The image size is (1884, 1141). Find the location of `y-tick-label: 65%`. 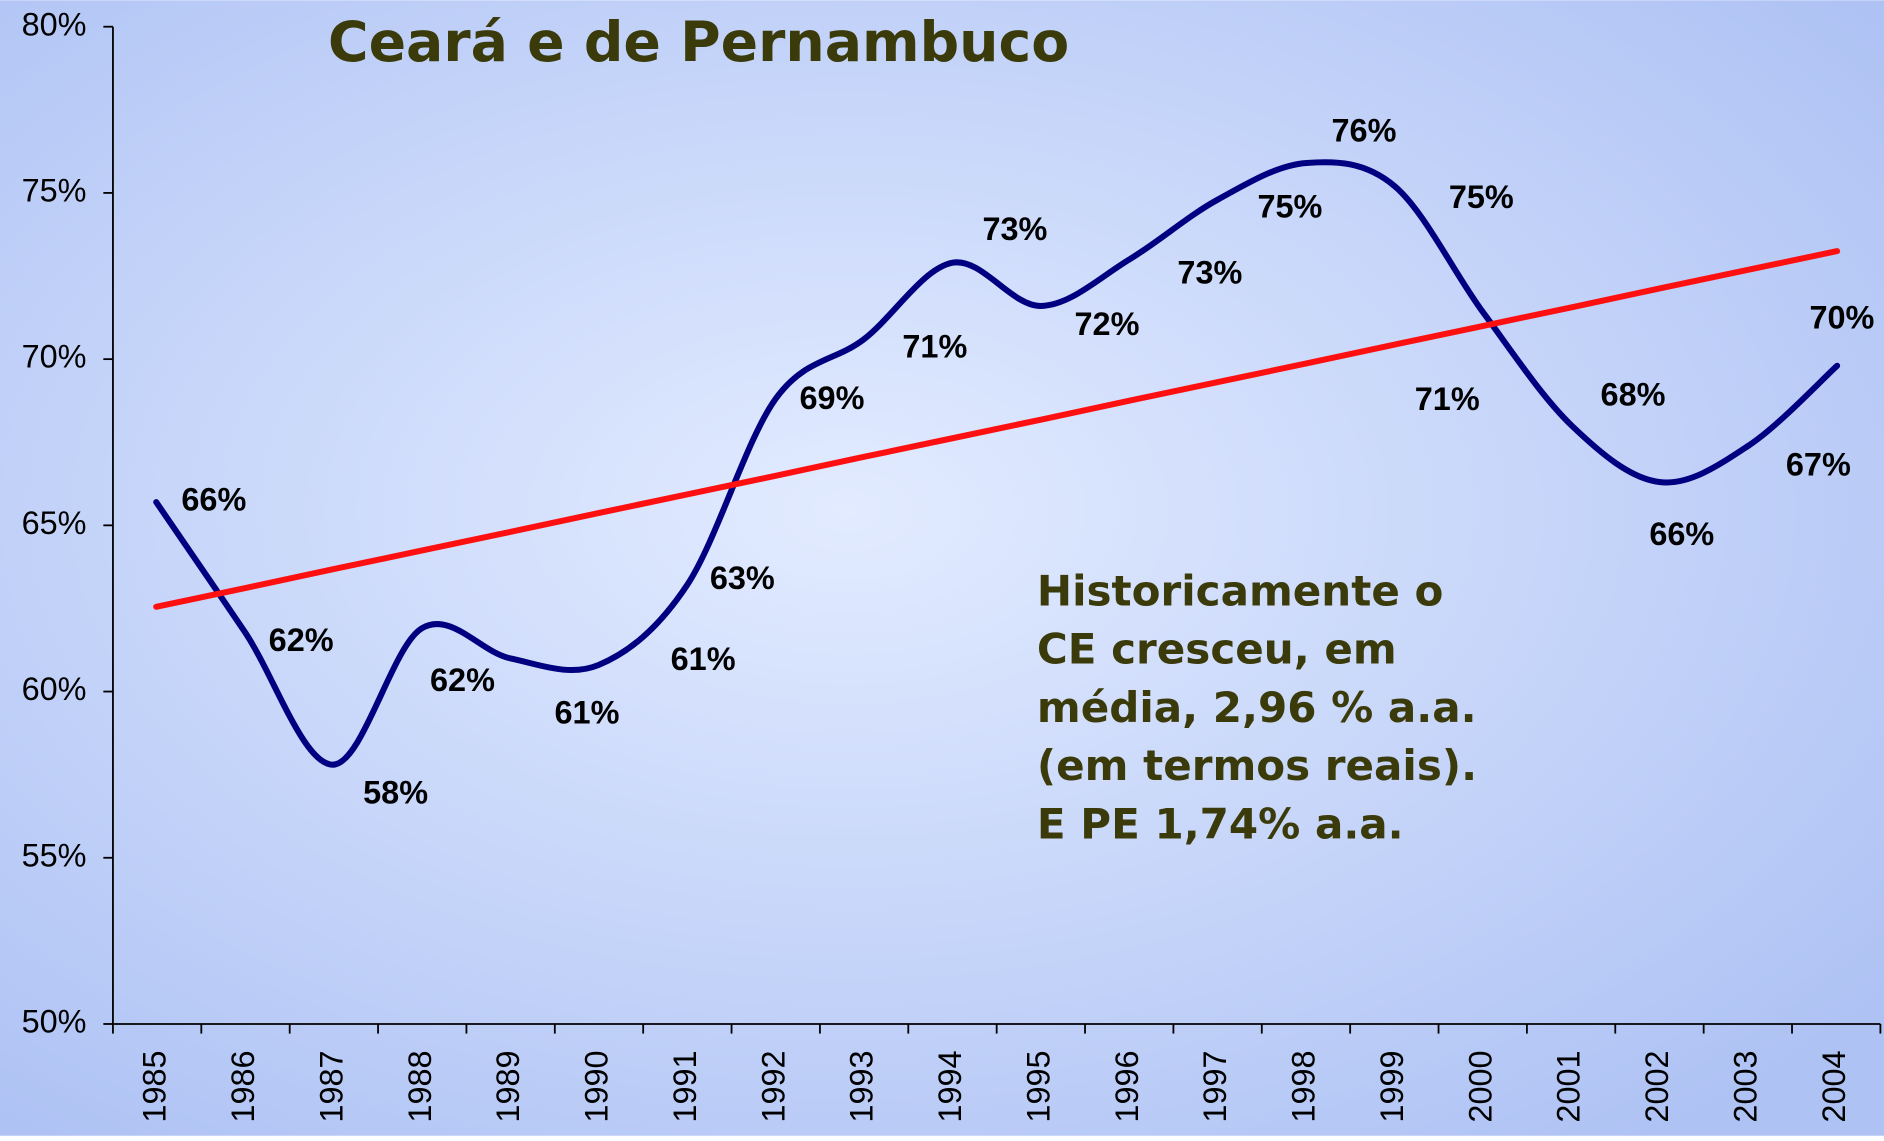

y-tick-label: 65% is located at coordinates (54, 523).